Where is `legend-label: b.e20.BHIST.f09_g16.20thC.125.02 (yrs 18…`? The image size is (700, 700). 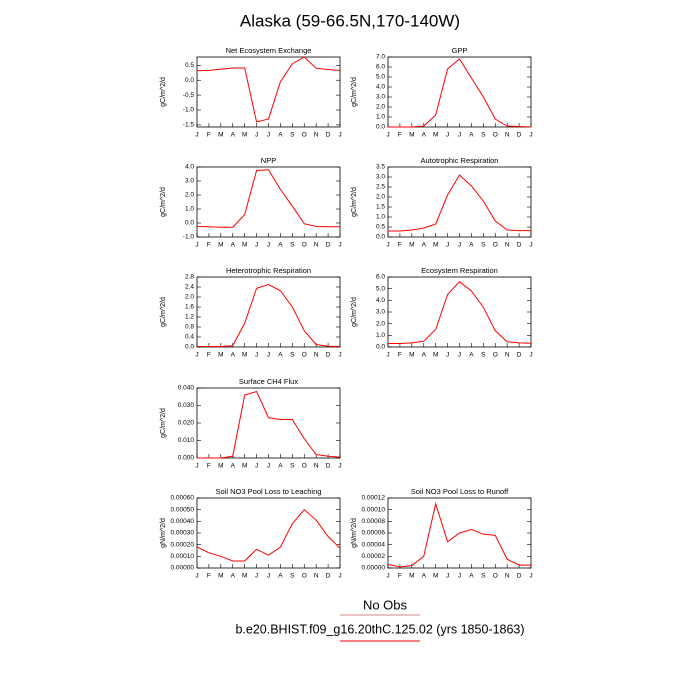
legend-label: b.e20.BHIST.f09_g16.20thC.125.02 (yrs 18… is located at coordinates (379, 629).